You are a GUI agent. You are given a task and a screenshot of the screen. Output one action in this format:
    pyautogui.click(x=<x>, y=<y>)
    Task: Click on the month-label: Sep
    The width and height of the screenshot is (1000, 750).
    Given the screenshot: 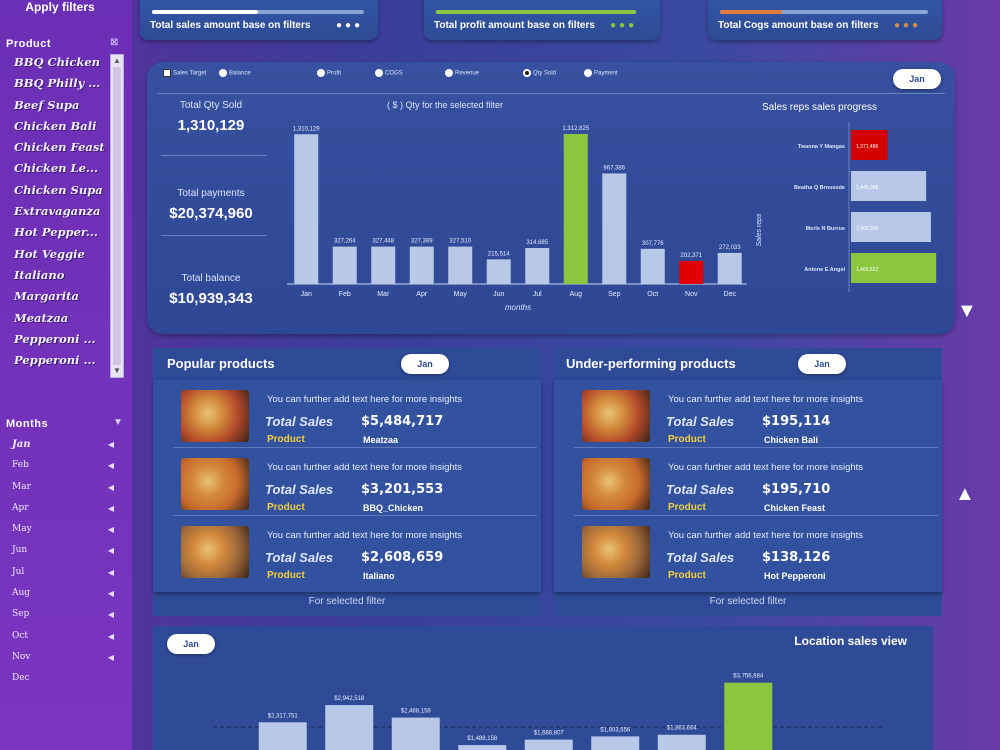 What is the action you would take?
    pyautogui.click(x=21, y=614)
    